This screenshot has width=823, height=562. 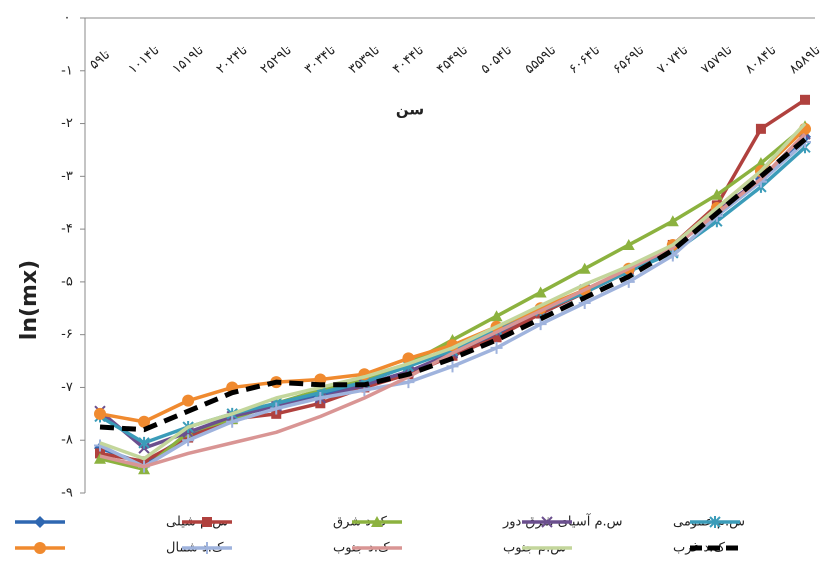 What do you see at coordinates (496, 60) in the screenshot?
I see `x-tick-label: ۵۰تا۵۴` at bounding box center [496, 60].